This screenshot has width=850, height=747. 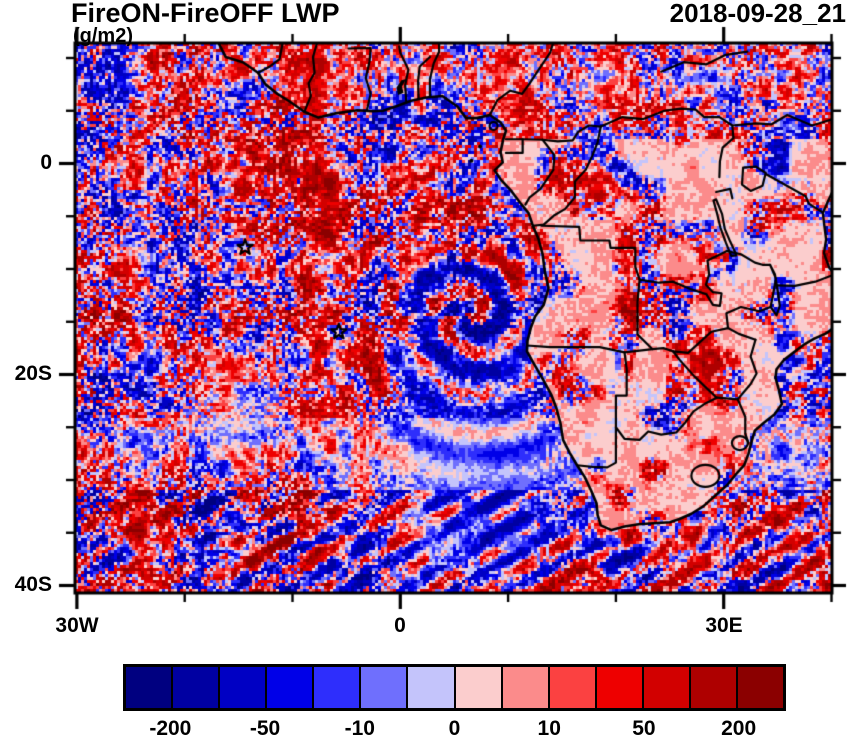 I want to click on colorbar-tick-label: -10, so click(x=359, y=728).